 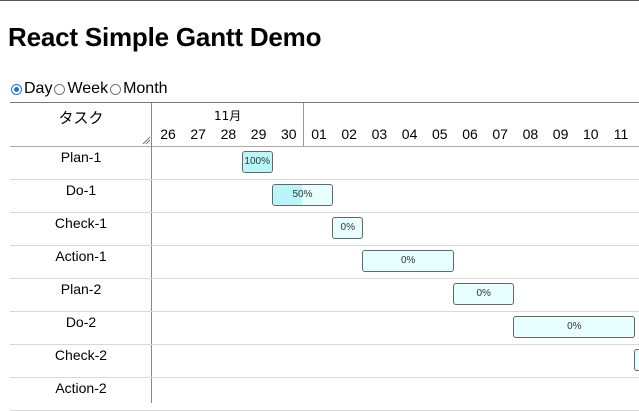 I want to click on day-header-cell: 03, so click(x=379, y=134).